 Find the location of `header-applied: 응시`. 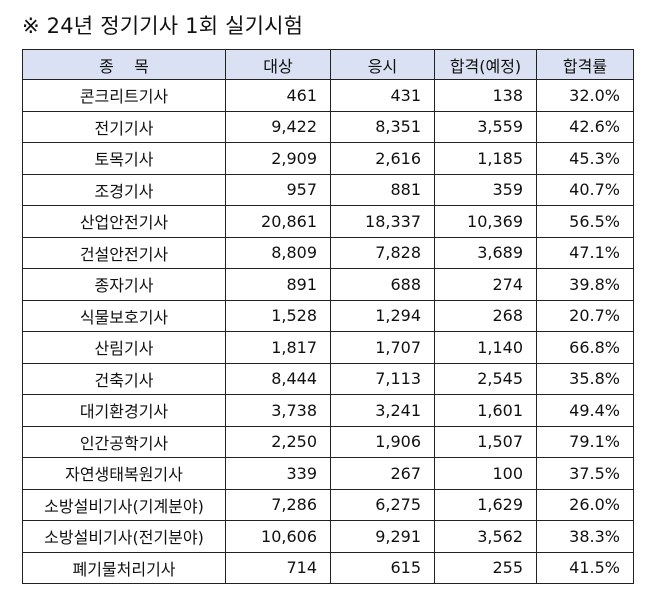

header-applied: 응시 is located at coordinates (382, 64).